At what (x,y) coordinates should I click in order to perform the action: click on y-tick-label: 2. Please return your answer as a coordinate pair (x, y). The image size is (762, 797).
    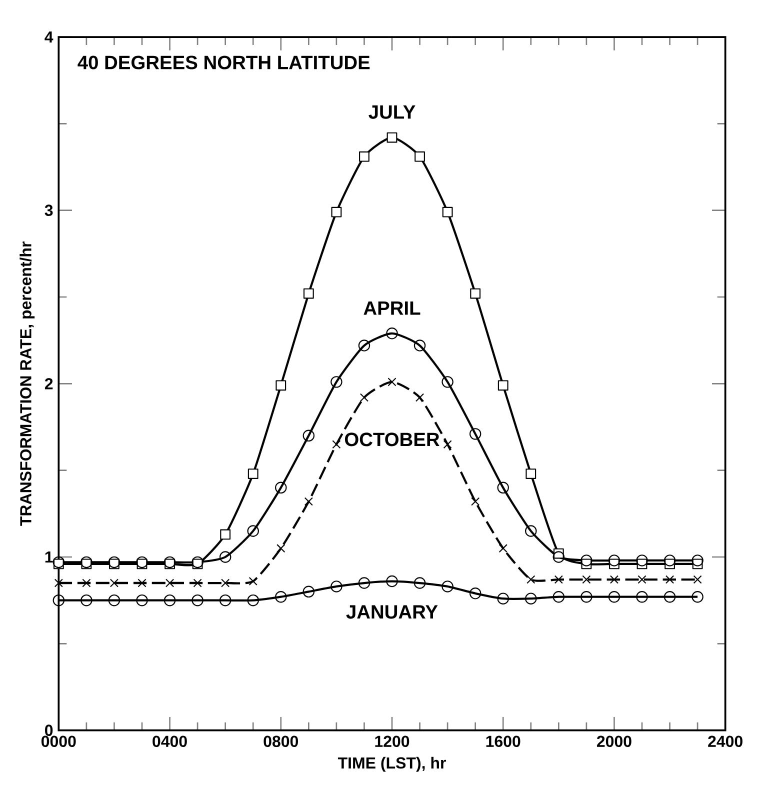
    Looking at the image, I should click on (48, 384).